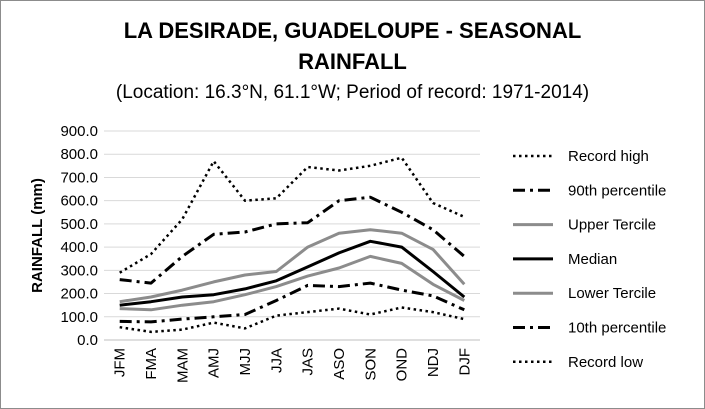 This screenshot has height=409, width=705. I want to click on x-tick-label: FMA, so click(151, 364).